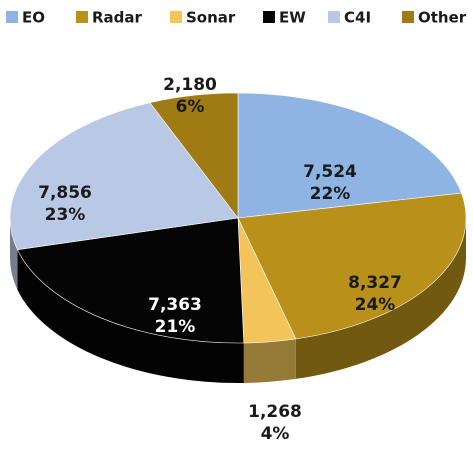  I want to click on value-label: 7,524, so click(330, 172).